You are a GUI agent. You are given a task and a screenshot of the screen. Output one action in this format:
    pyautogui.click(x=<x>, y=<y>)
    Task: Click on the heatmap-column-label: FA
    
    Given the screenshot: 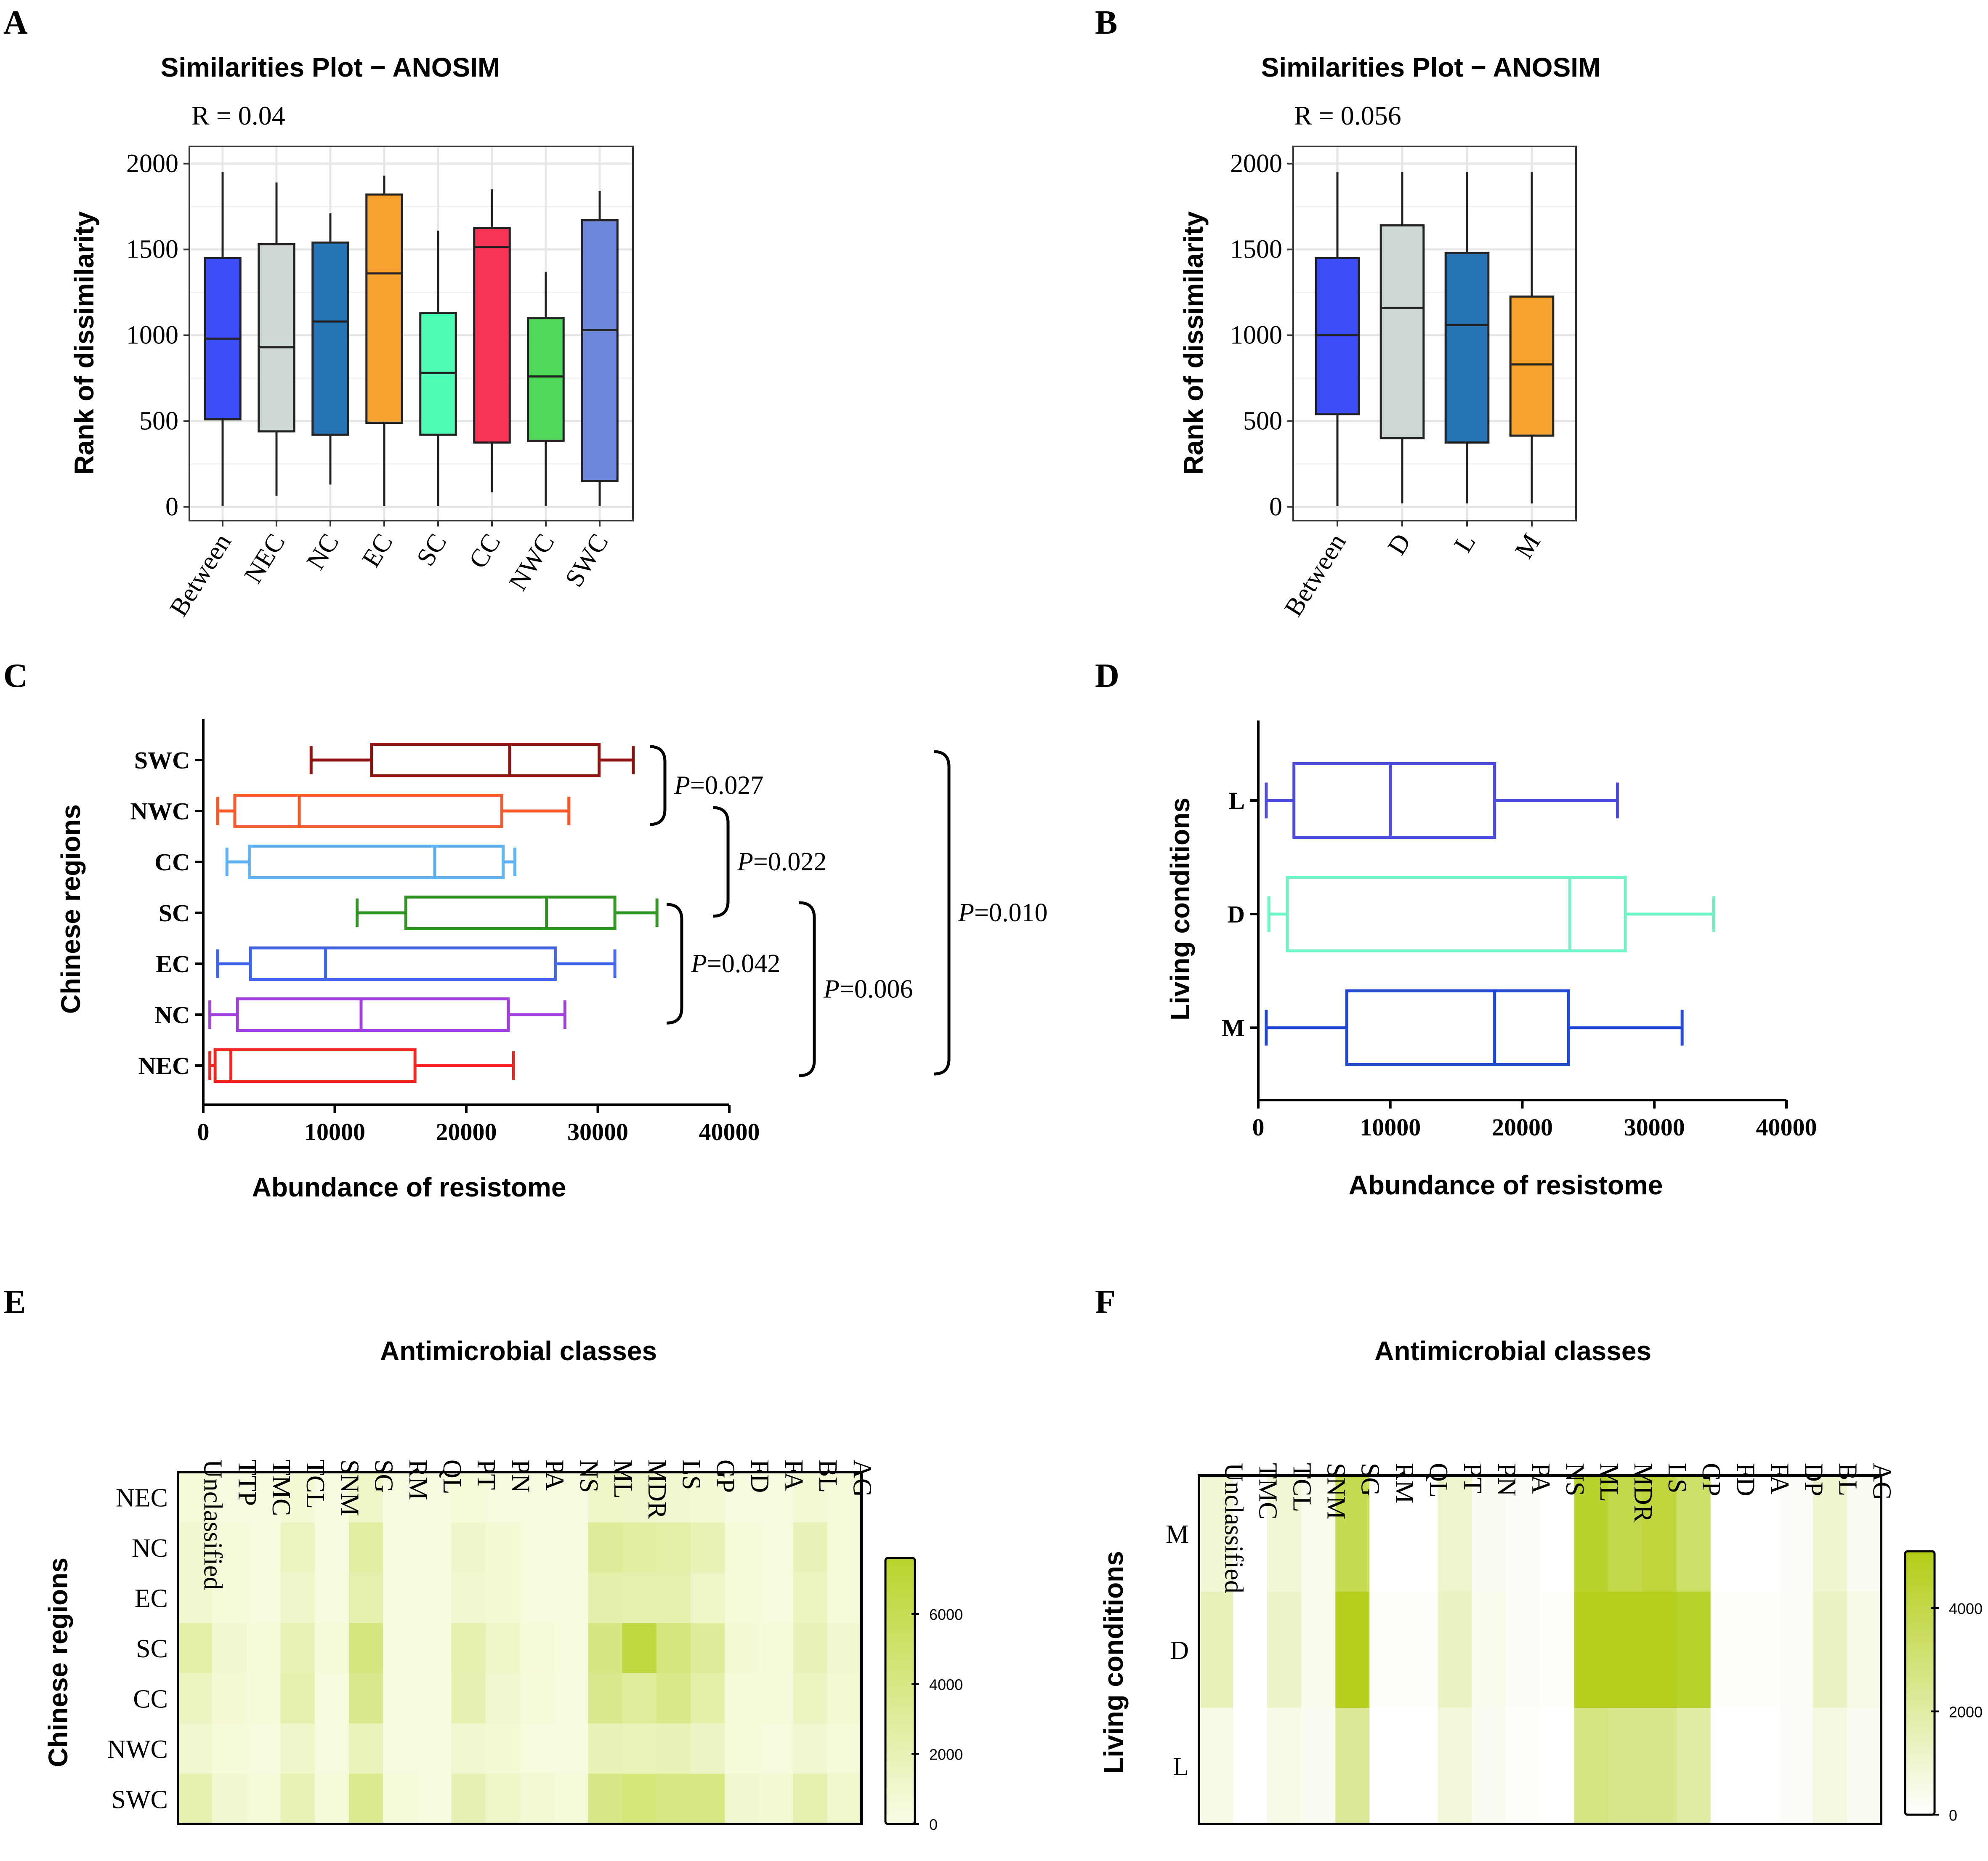 What is the action you would take?
    pyautogui.click(x=1780, y=1479)
    